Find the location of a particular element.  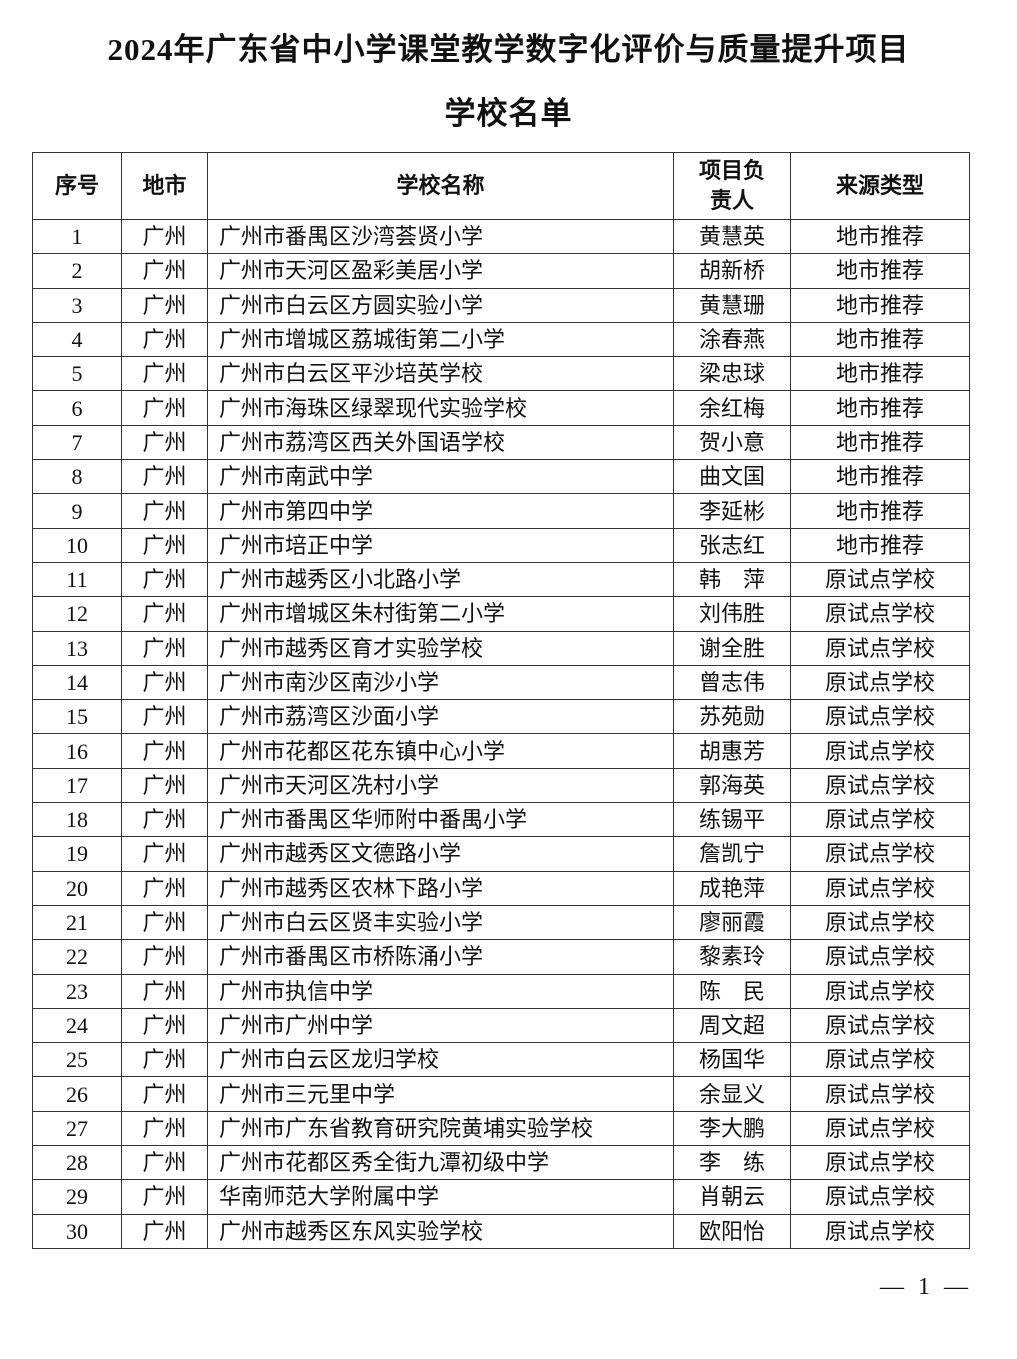

num-cell: 23 is located at coordinates (77, 991).